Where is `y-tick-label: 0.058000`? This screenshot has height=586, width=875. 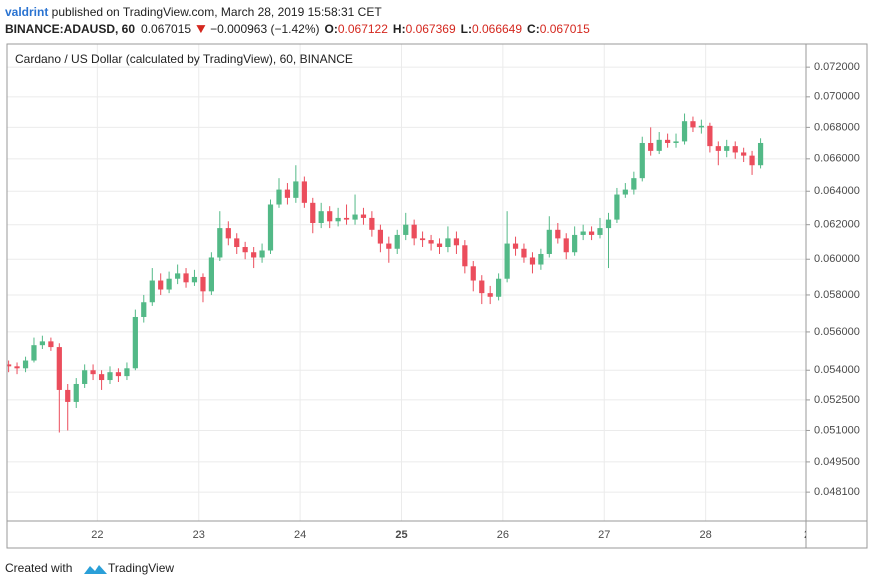
y-tick-label: 0.058000 is located at coordinates (837, 295).